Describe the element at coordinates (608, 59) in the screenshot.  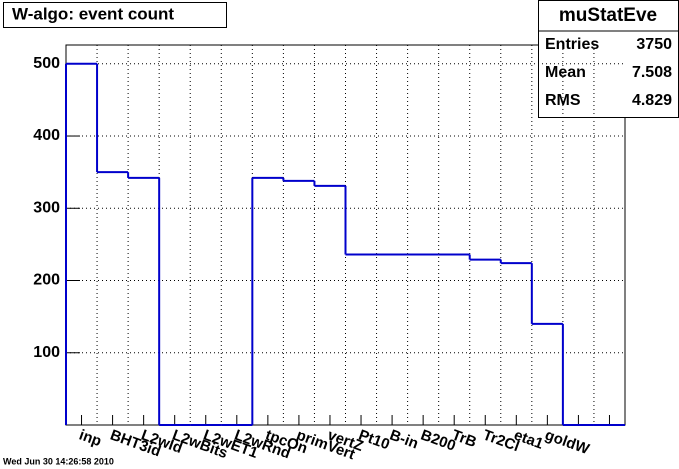
I see `stats-box` at that location.